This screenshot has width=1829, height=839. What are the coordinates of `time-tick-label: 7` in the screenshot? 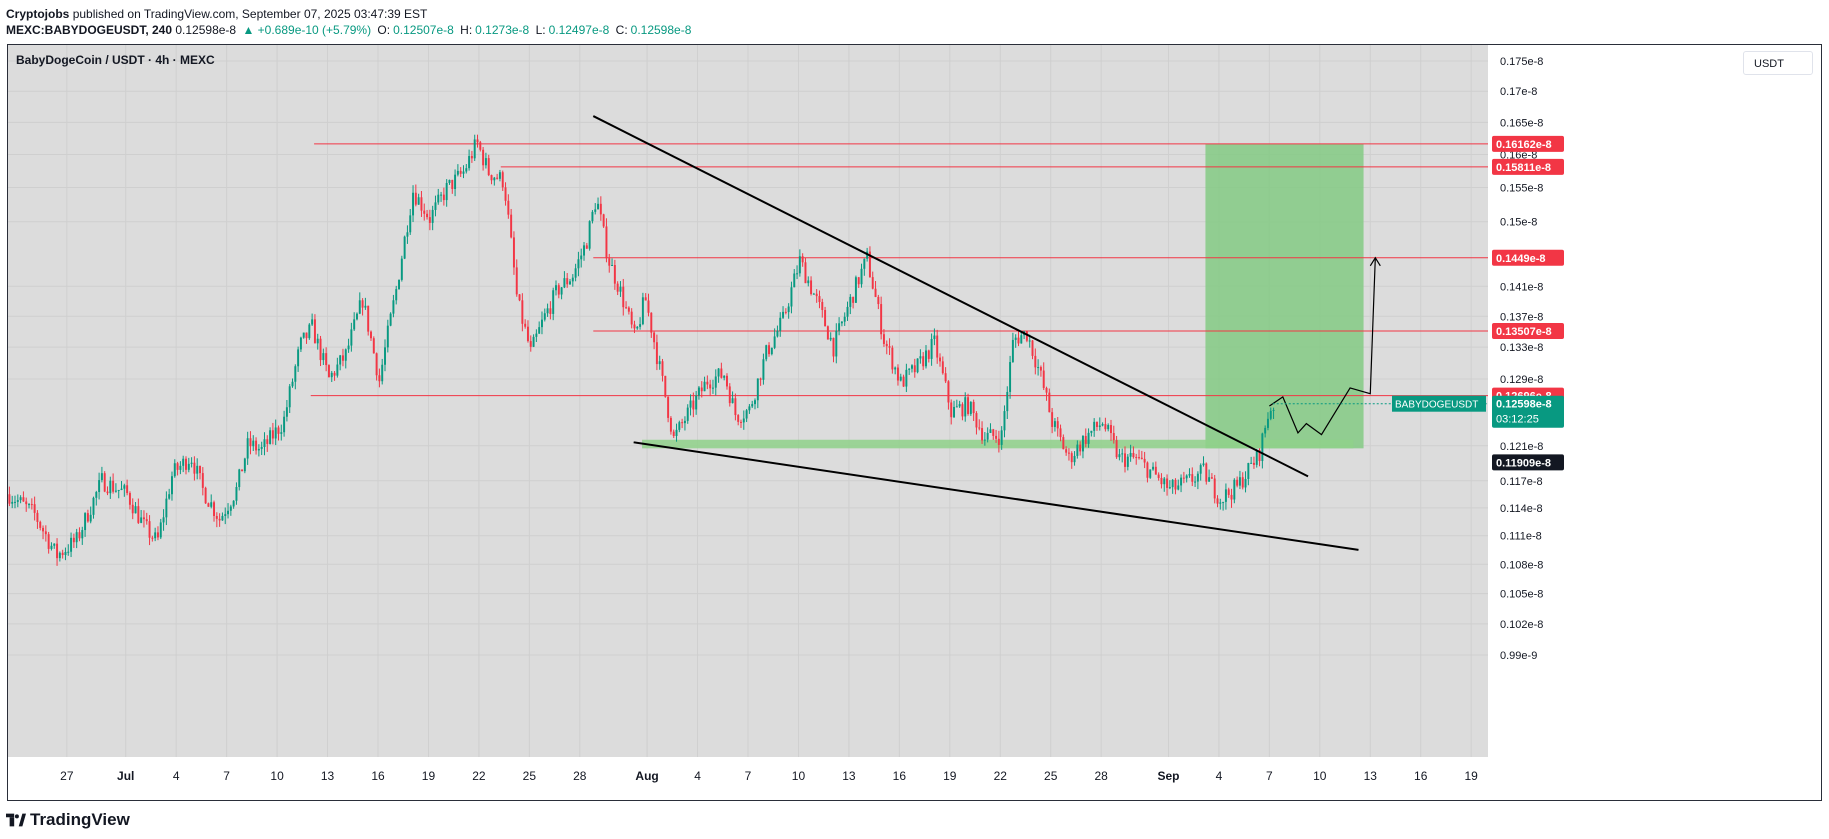 It's located at (226, 776).